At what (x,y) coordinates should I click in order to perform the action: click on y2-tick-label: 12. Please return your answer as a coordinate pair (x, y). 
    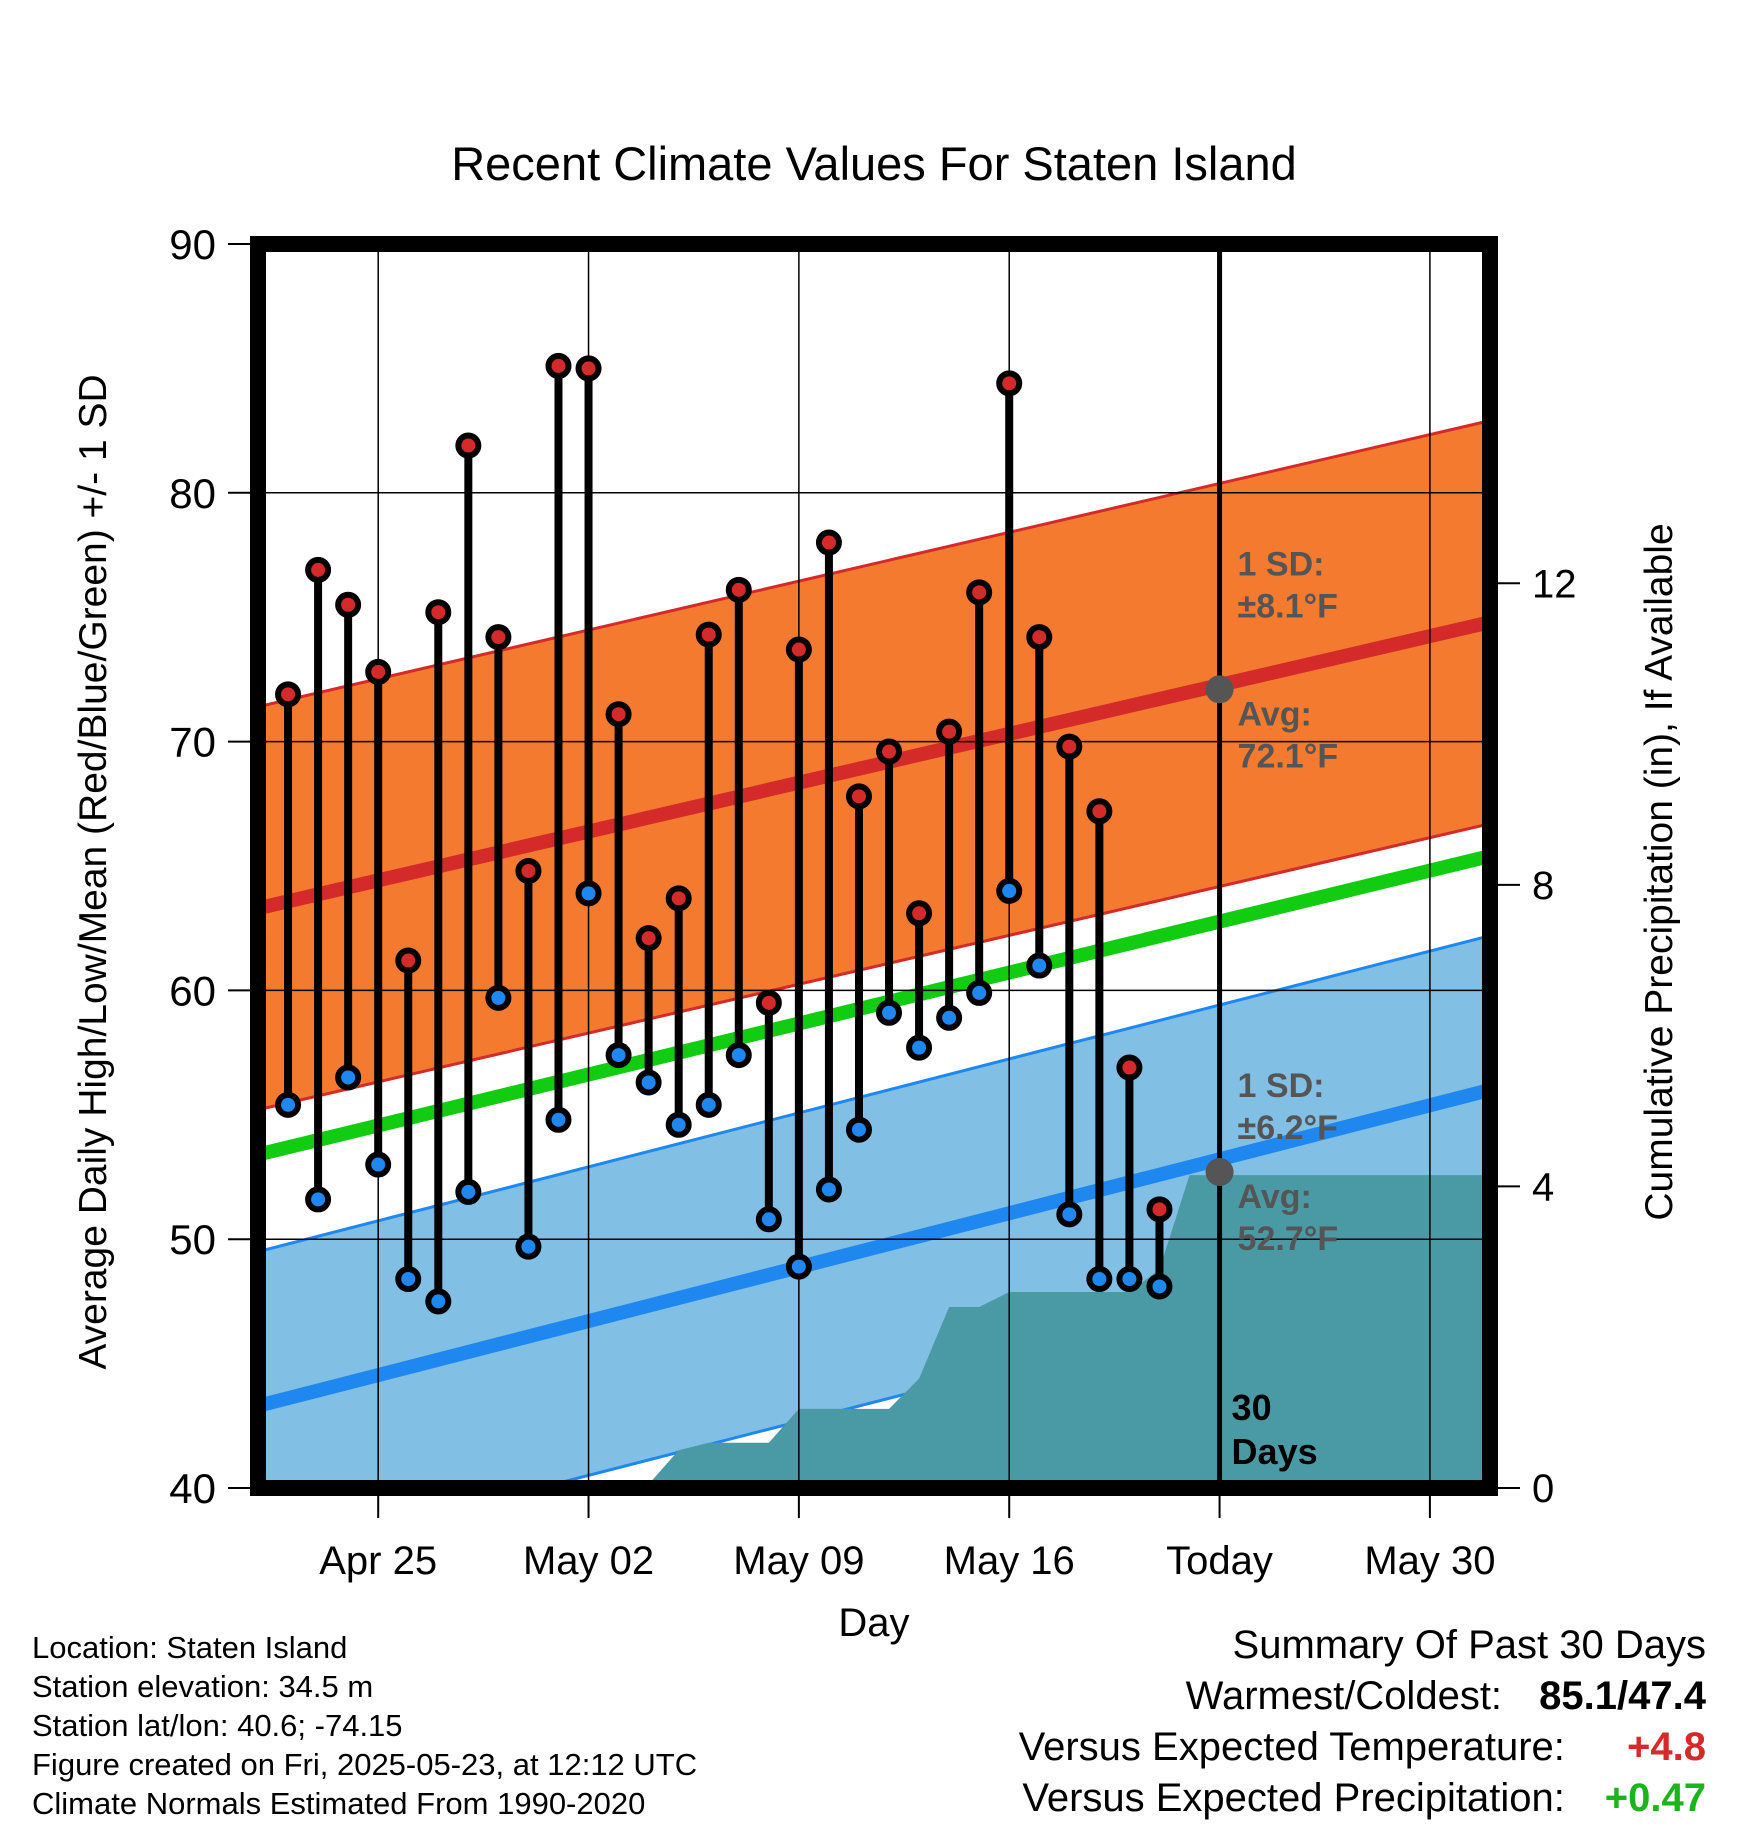
    Looking at the image, I should click on (1554, 584).